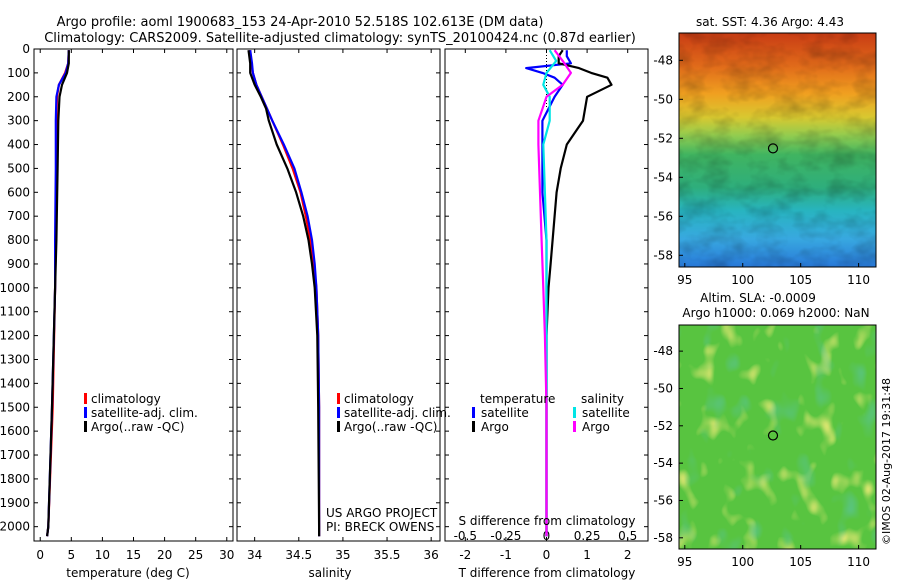 This screenshot has width=900, height=580. What do you see at coordinates (387, 555) in the screenshot?
I see `x-tick-label: 35.5` at bounding box center [387, 555].